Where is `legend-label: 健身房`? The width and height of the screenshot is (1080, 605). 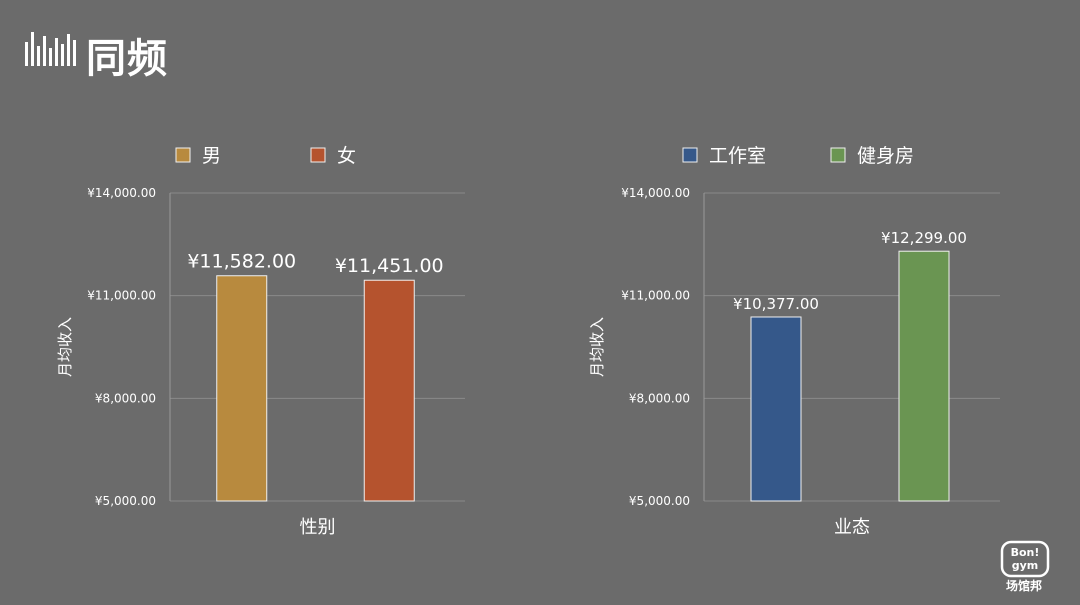
legend-label: 健身房 is located at coordinates (885, 156).